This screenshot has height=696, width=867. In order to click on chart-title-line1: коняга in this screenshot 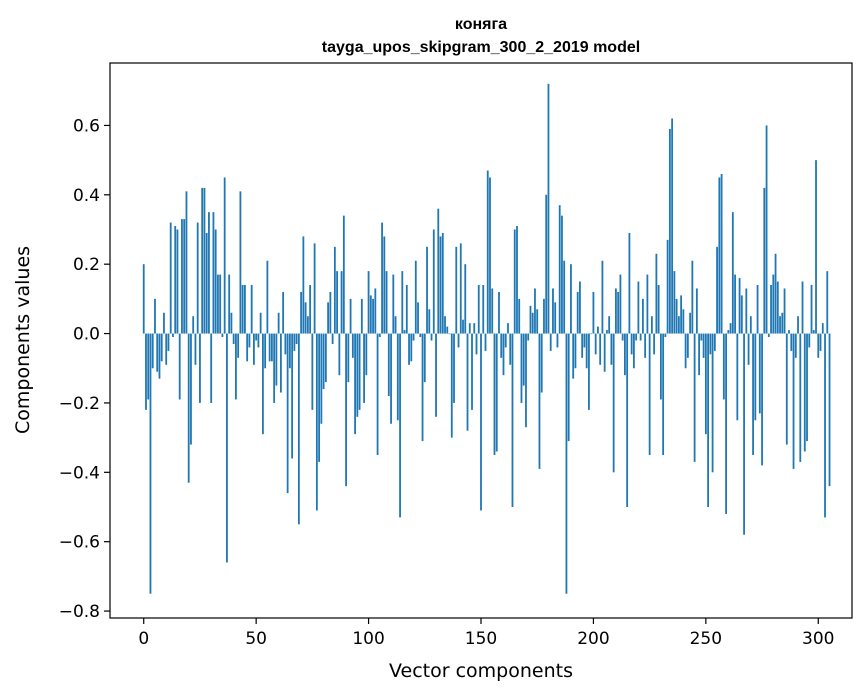, I will do `click(481, 24)`.